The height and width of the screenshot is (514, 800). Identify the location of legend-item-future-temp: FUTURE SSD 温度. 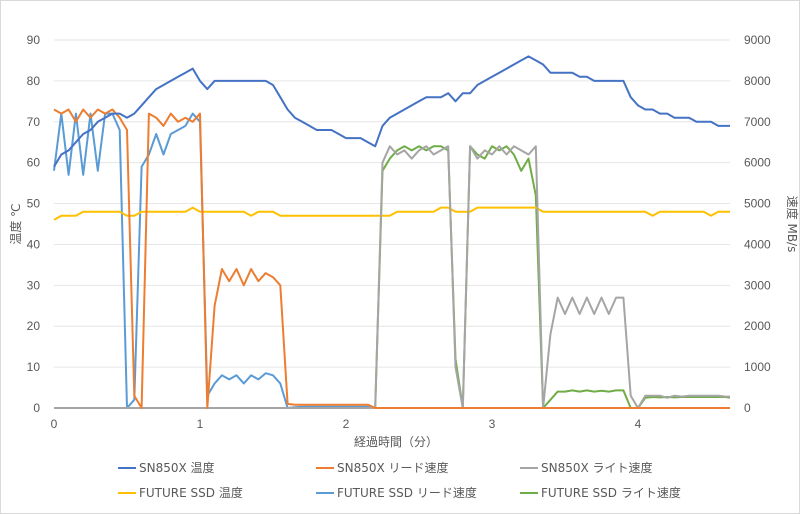
(180, 492).